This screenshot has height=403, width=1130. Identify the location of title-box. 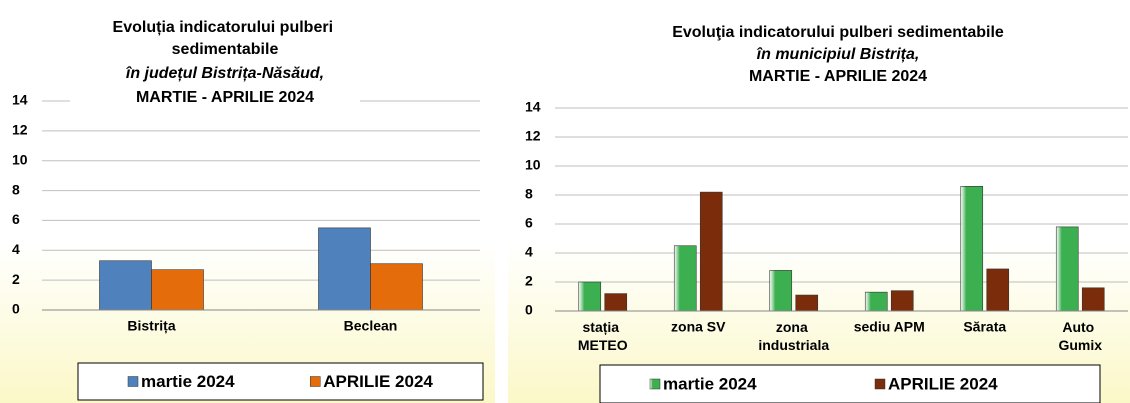
(215, 61).